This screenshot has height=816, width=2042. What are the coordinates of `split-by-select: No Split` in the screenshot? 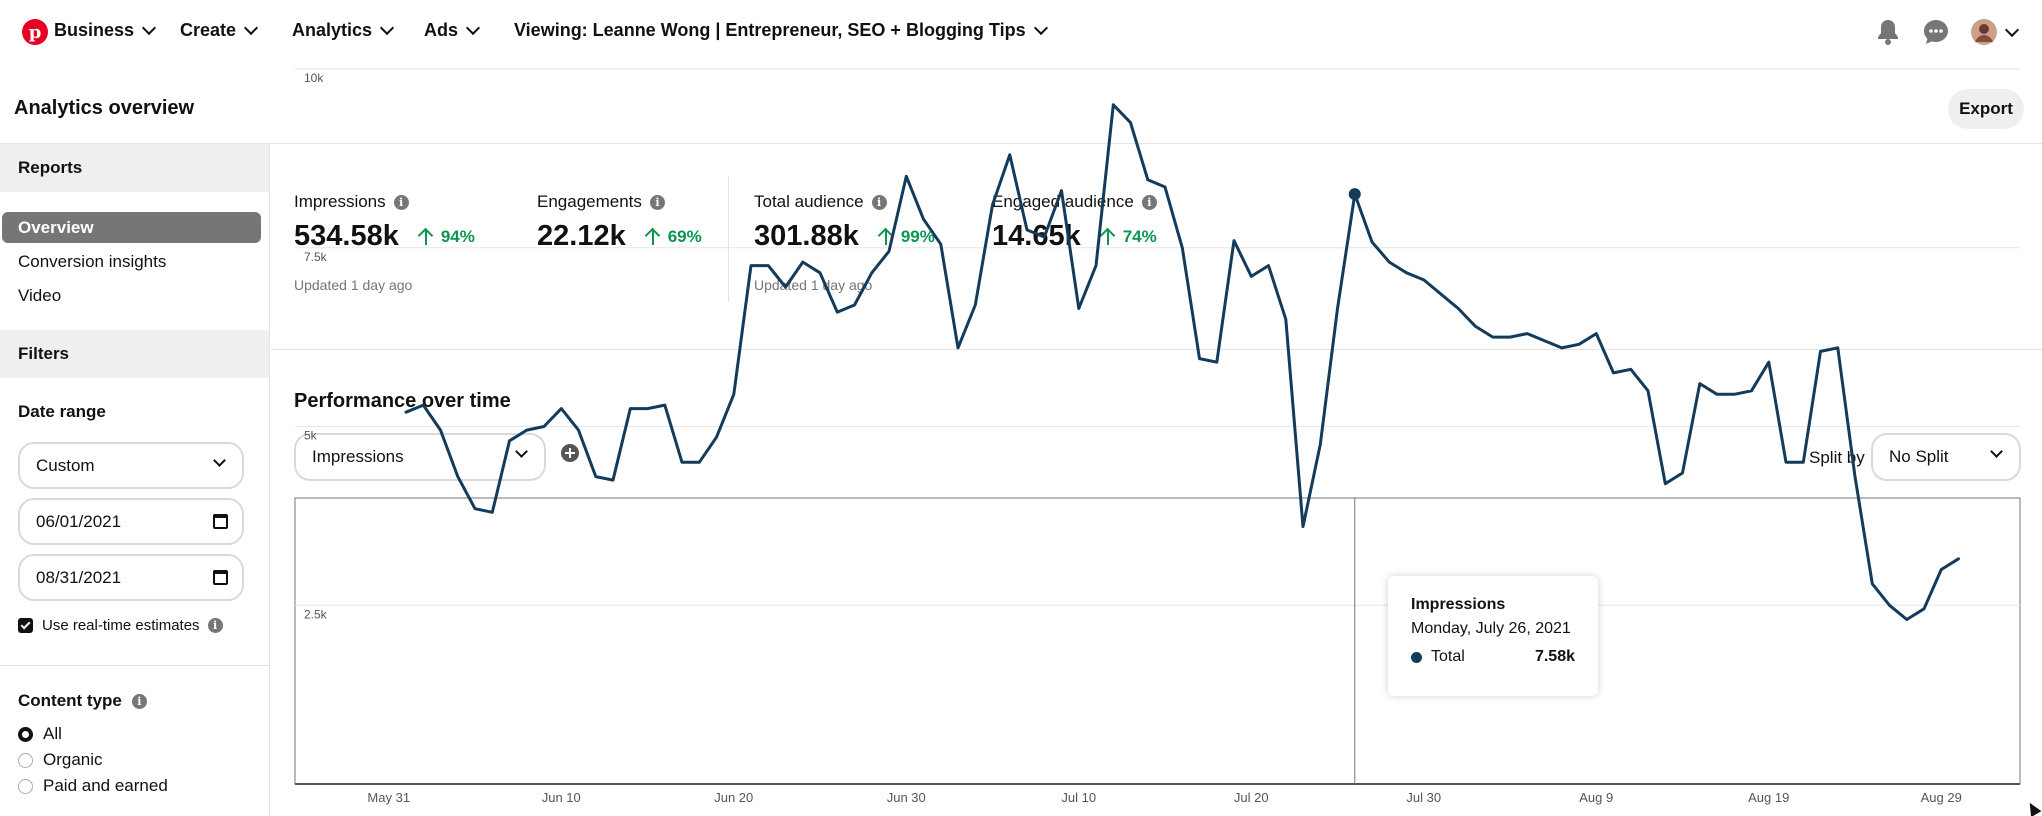 It's located at (1946, 457).